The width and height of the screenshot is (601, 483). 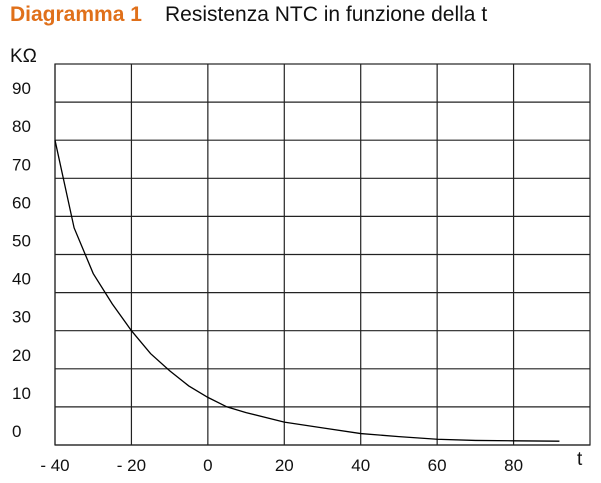 I want to click on y-tick-label: 10, so click(x=21, y=393).